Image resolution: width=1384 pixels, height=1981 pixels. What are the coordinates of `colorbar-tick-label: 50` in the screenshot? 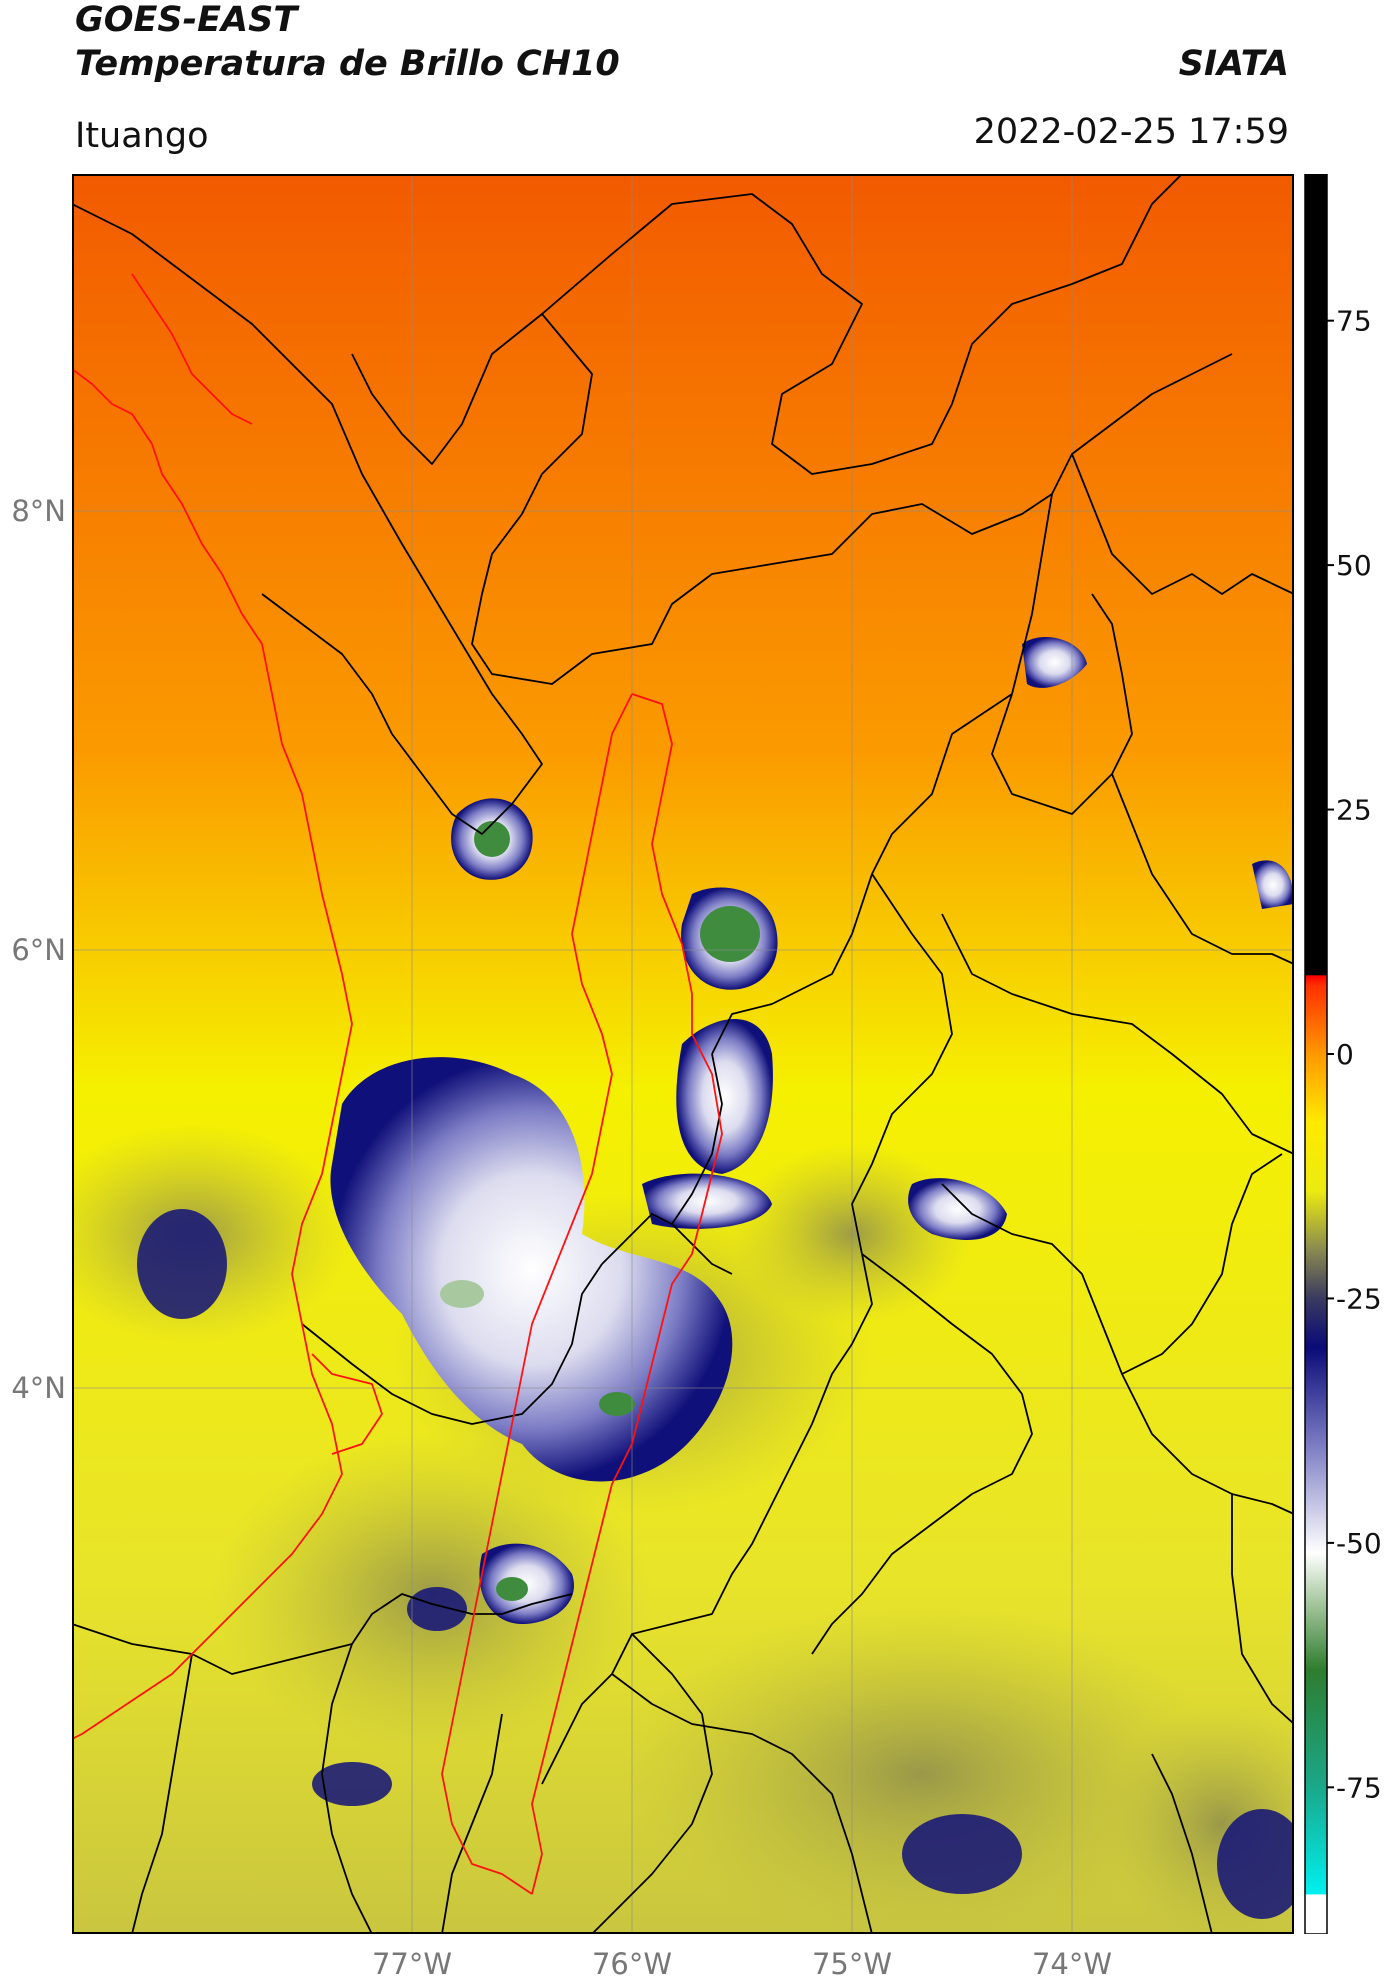 It's located at (1354, 565).